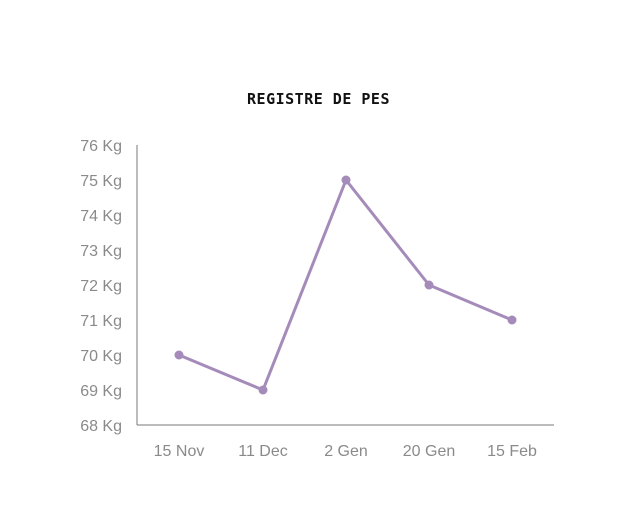  Describe the element at coordinates (101, 286) in the screenshot. I see `y-tick-label: 72 Kg` at that location.